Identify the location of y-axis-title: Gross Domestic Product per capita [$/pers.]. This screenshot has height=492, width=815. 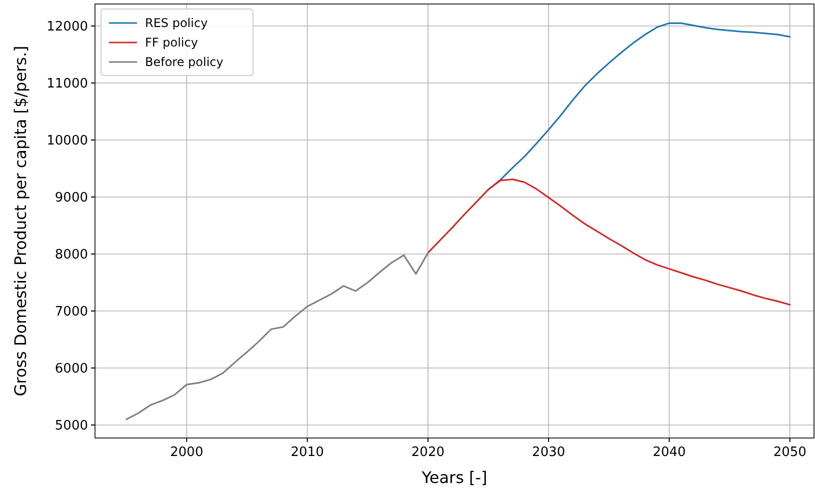
(20, 221).